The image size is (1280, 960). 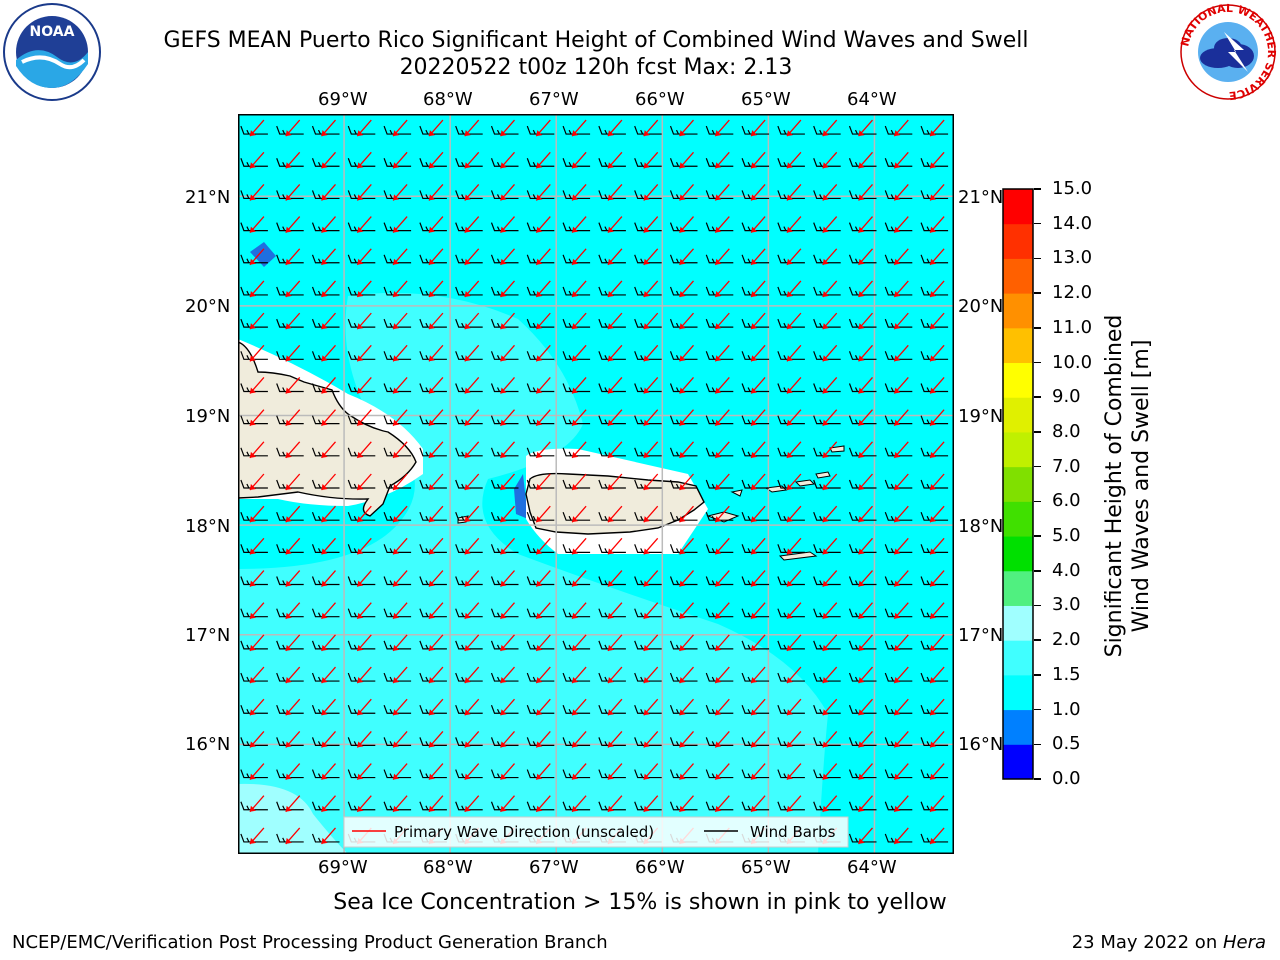 What do you see at coordinates (1228, 52) in the screenshot?
I see `nws-logo: NATIONAL WEATHER SERVICE` at bounding box center [1228, 52].